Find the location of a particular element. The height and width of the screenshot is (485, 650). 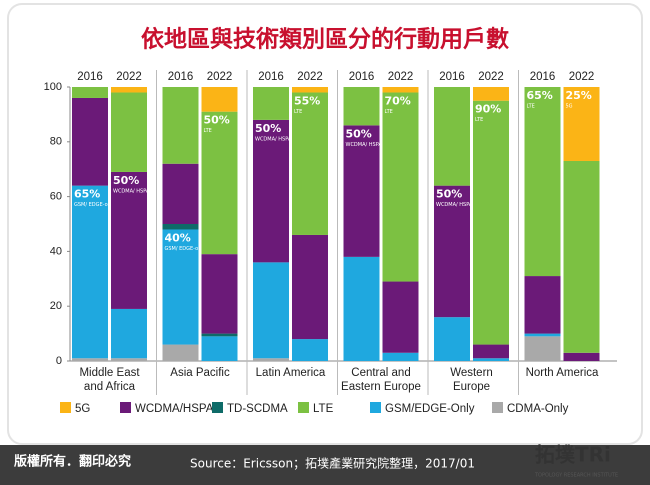

annotation: 40% is located at coordinates (178, 237).